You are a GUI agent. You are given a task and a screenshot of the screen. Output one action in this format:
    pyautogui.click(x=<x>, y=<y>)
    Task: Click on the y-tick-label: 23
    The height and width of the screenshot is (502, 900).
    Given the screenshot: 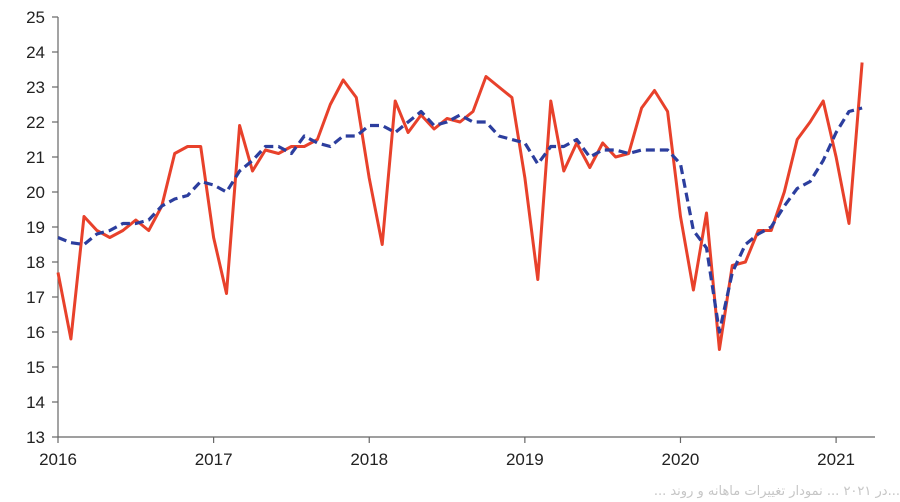 What is the action you would take?
    pyautogui.click(x=35, y=87)
    